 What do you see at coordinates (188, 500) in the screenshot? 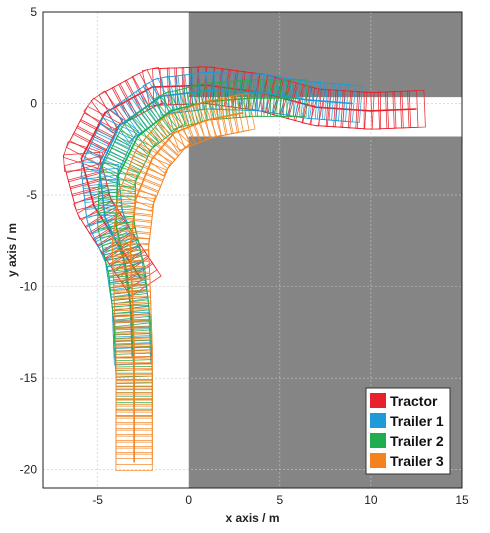
I see `x-tick-label: 0` at bounding box center [188, 500].